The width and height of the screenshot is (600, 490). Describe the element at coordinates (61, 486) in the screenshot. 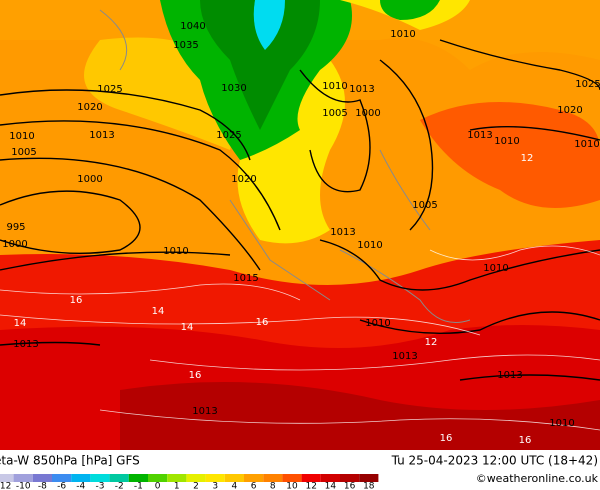

I see `colorbar-label: -6` at that location.